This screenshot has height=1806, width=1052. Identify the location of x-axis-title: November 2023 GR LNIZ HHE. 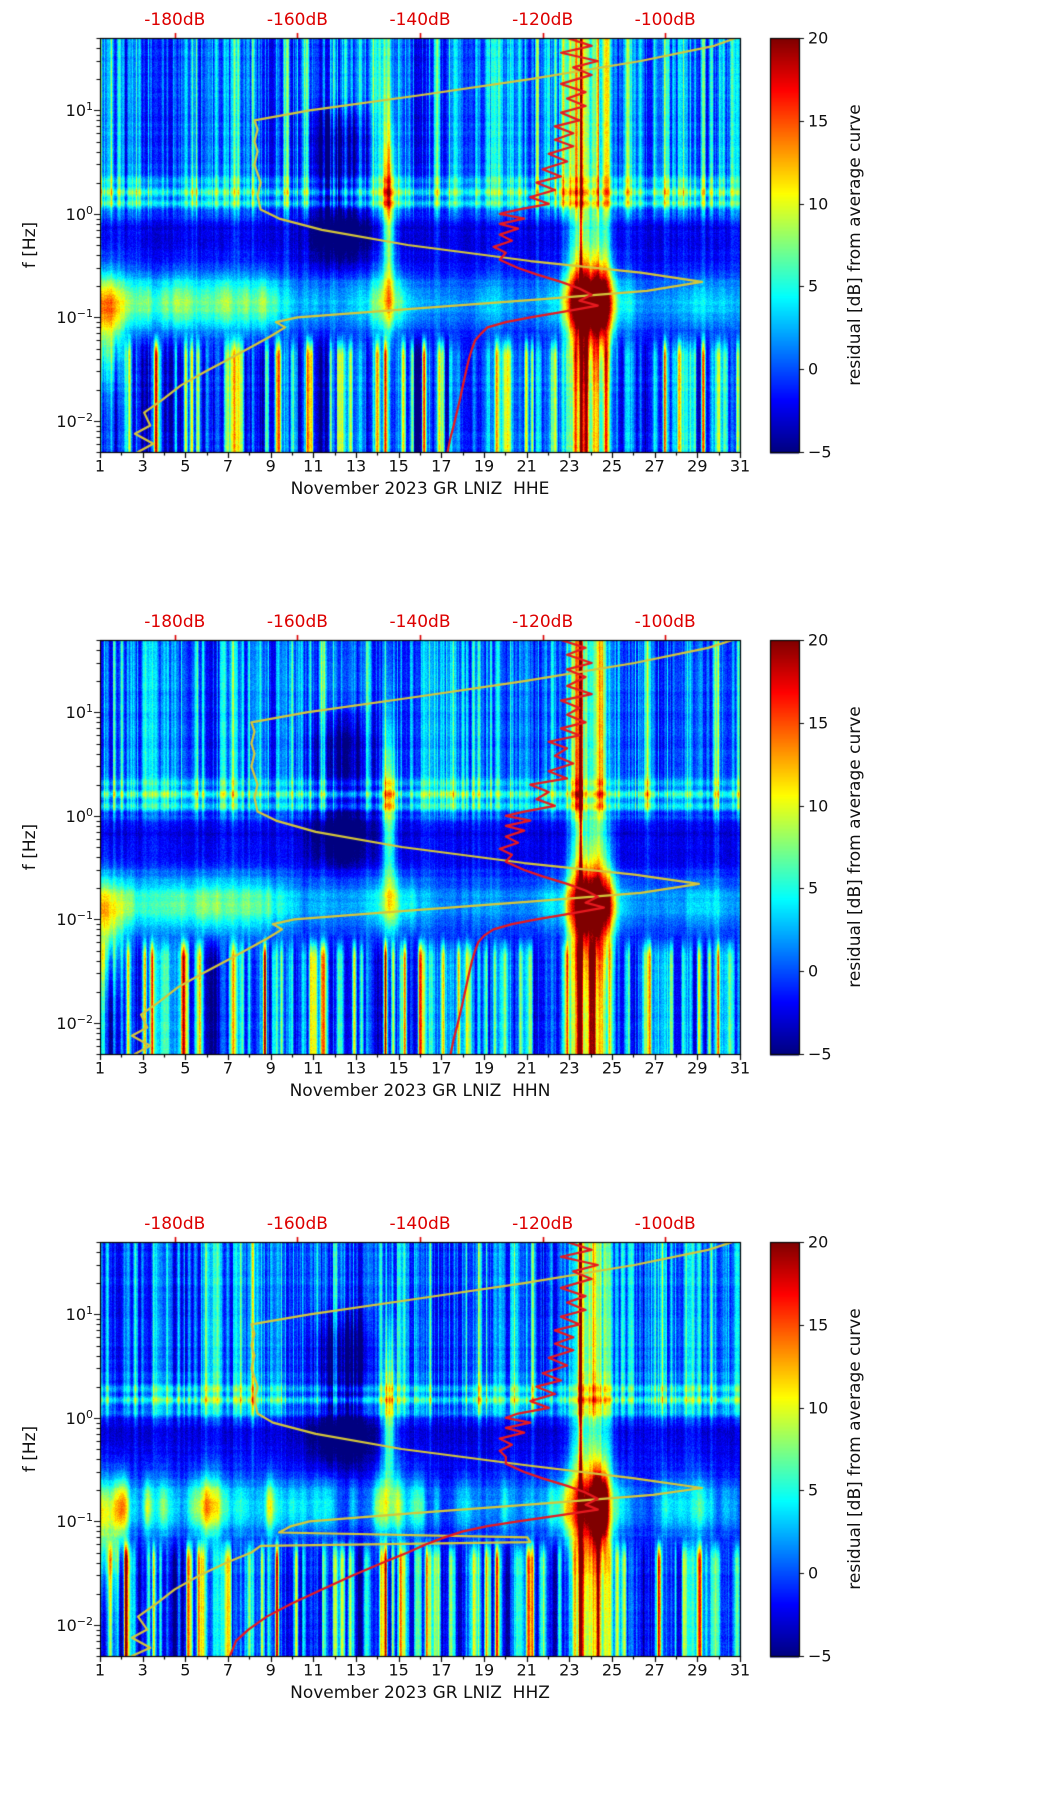
(420, 489).